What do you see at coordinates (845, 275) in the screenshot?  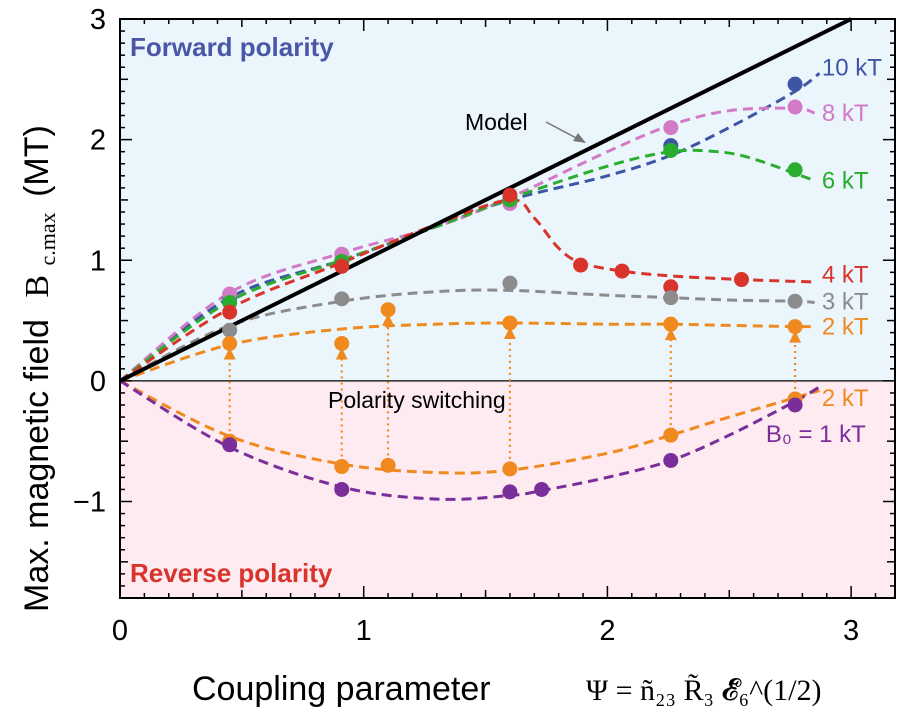 I see `series-label-3: 4 kT` at bounding box center [845, 275].